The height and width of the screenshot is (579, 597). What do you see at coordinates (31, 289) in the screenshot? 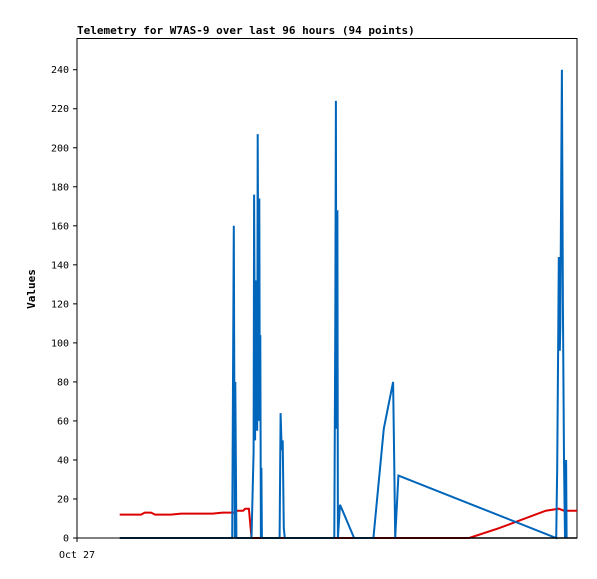
I see `y-axis-label: Values` at bounding box center [31, 289].